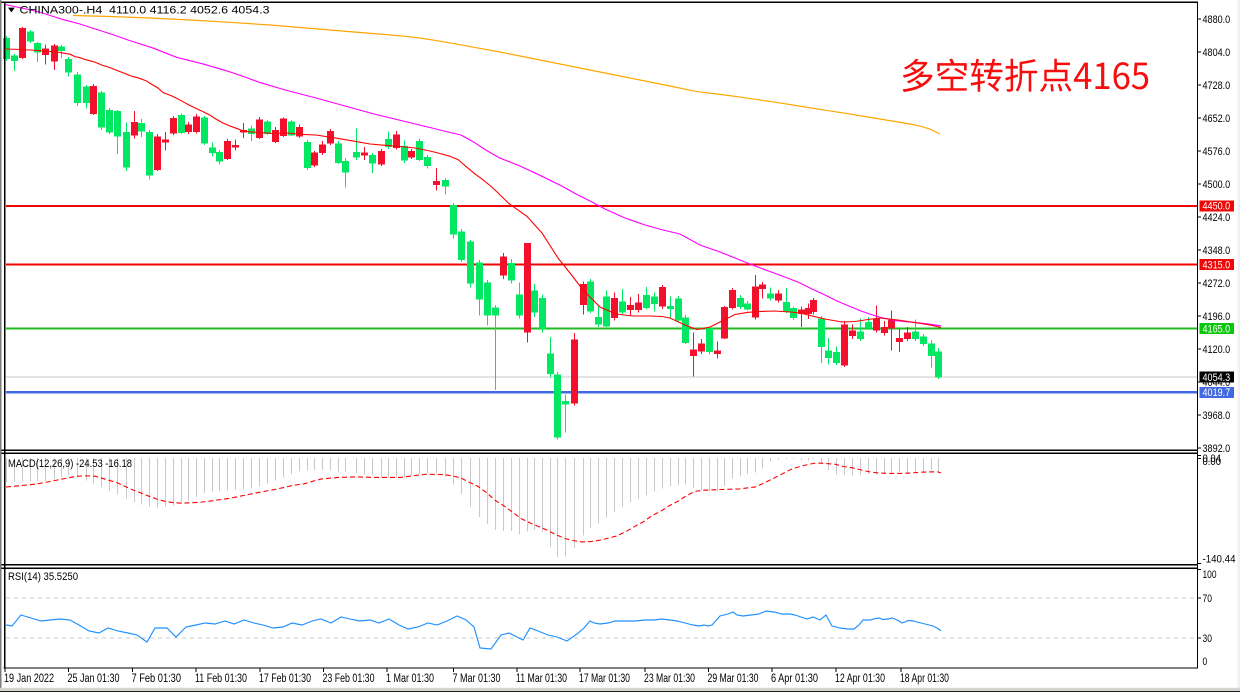 The image size is (1240, 692). I want to click on svg-text: 7 Mar 01:30, so click(477, 679).